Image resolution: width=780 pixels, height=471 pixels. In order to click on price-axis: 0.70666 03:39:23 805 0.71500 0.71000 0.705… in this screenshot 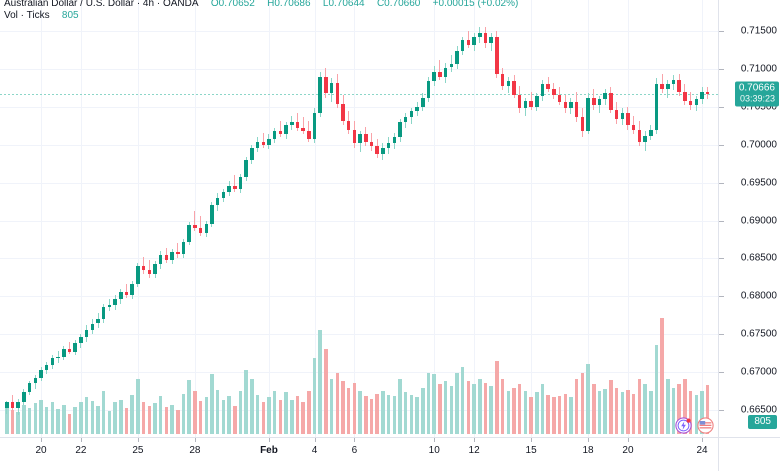, I will do `click(749, 218)`.